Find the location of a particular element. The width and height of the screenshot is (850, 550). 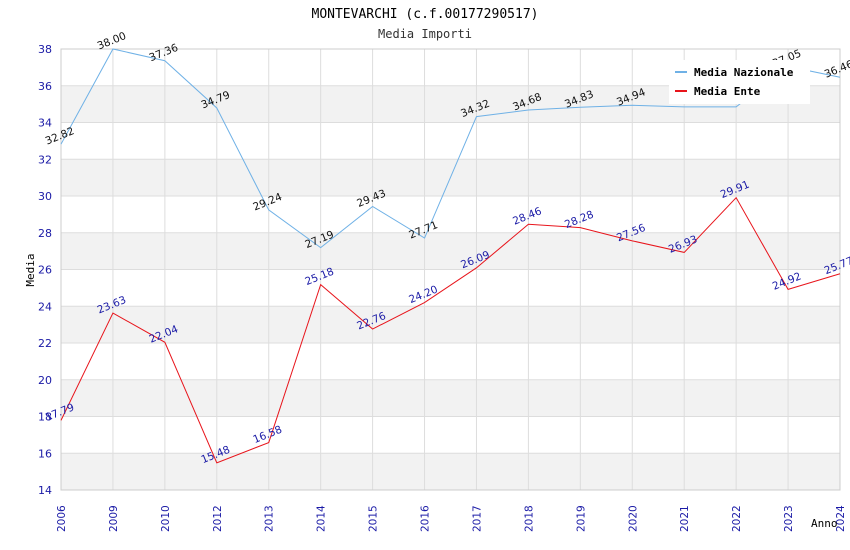

legend: Media Nazionale Media Ente is located at coordinates (739, 82).